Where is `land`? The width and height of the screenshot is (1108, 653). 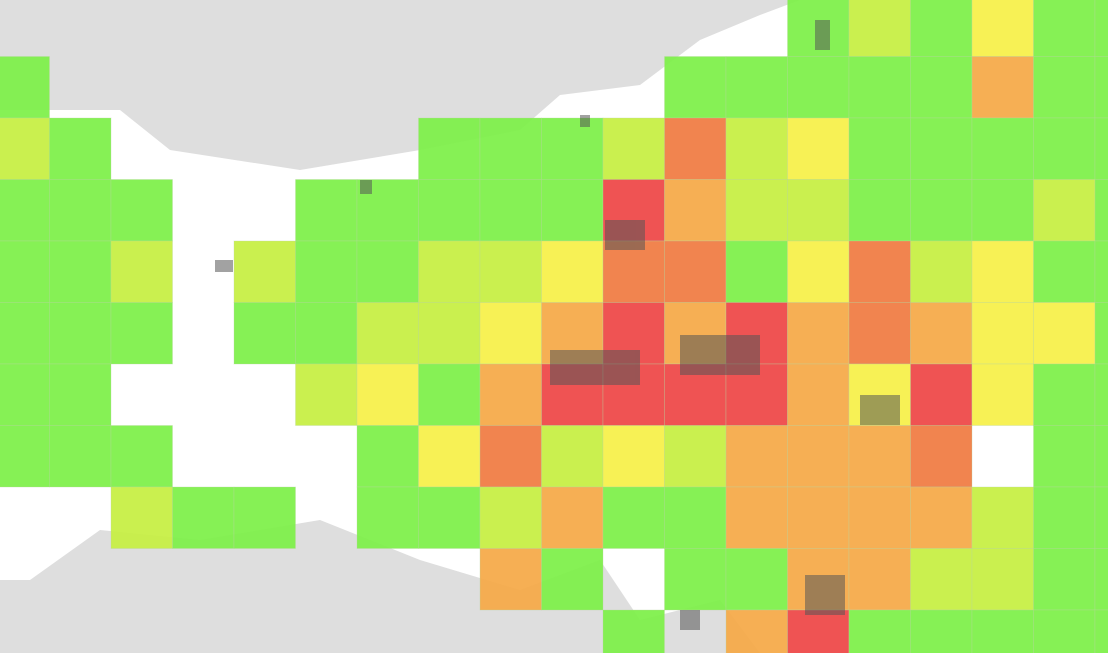 land is located at coordinates (210, 307).